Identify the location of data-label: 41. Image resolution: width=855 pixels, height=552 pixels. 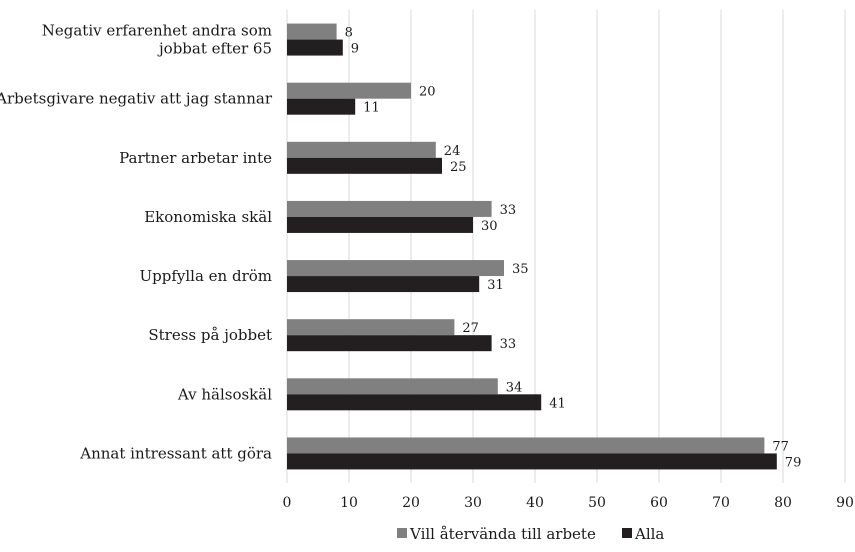
(557, 403).